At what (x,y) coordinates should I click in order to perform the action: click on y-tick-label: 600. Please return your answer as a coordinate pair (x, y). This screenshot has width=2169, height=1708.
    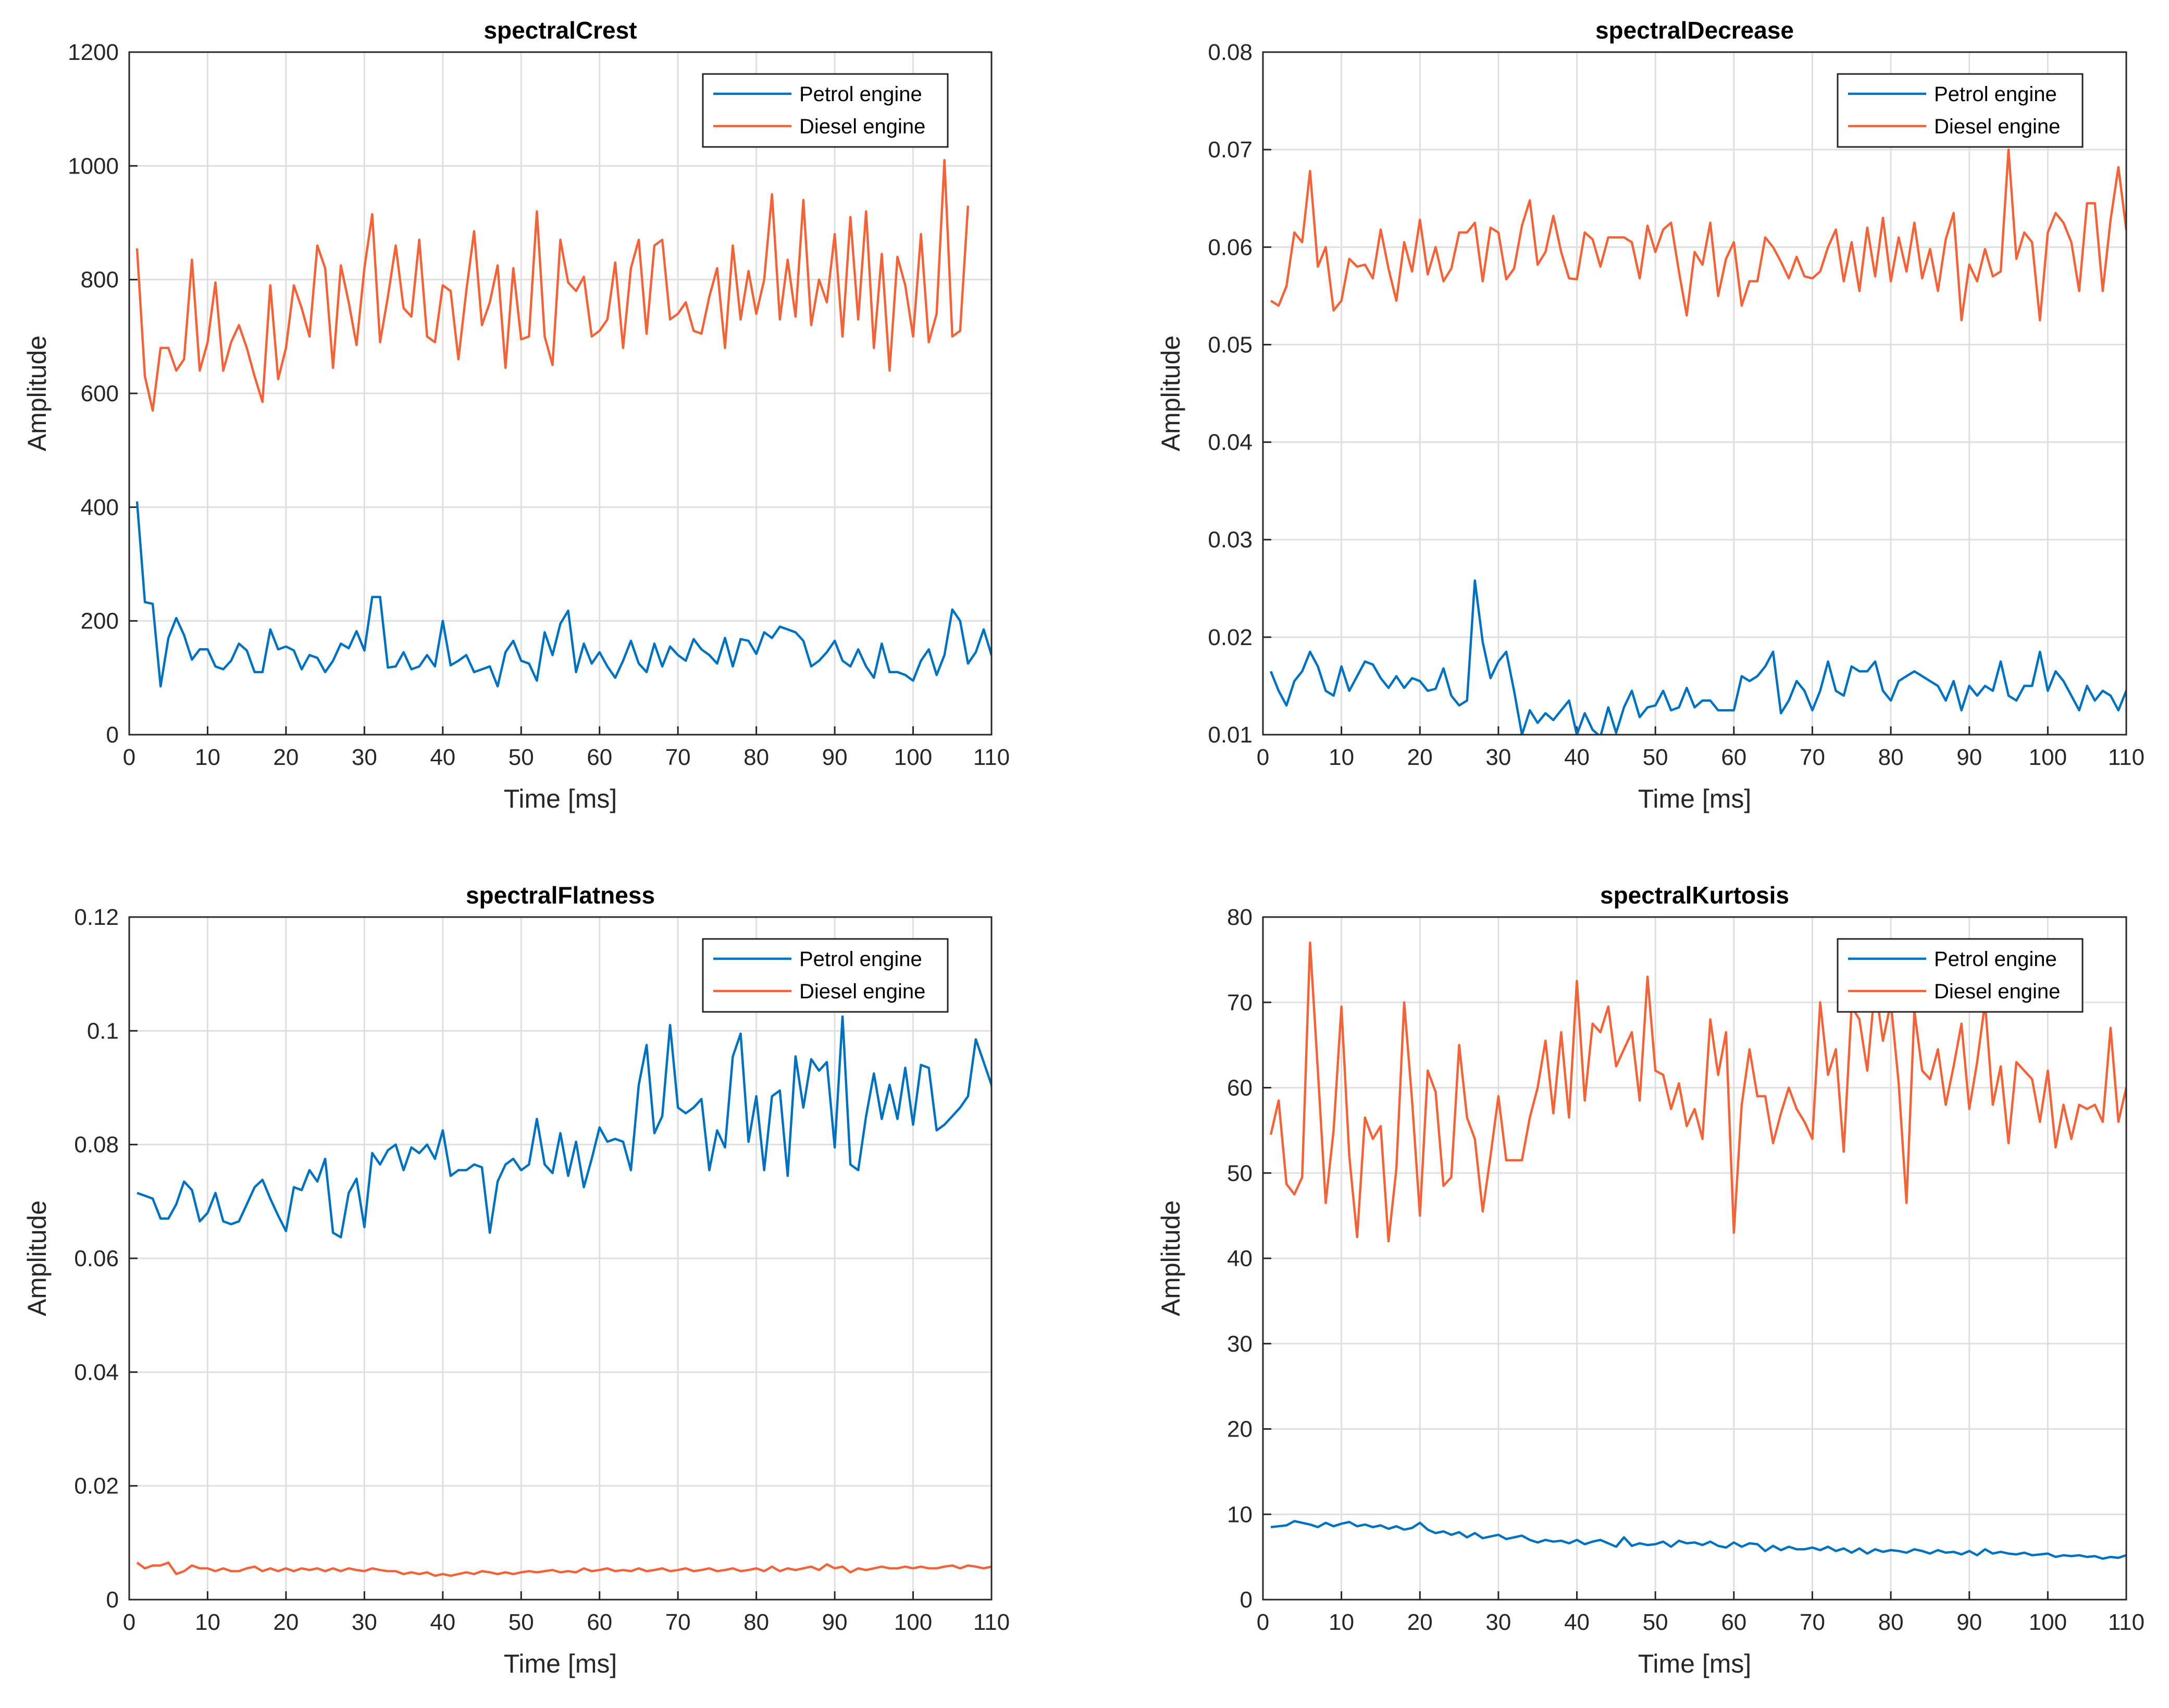
    Looking at the image, I should click on (100, 393).